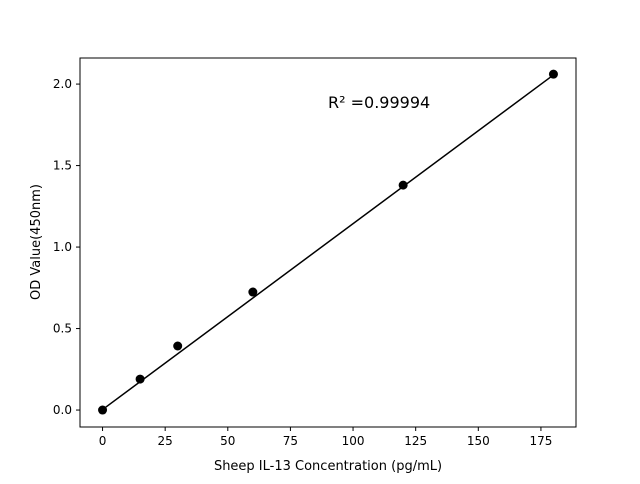  Describe the element at coordinates (62, 166) in the screenshot. I see `y-tick-label: 1.5` at that location.